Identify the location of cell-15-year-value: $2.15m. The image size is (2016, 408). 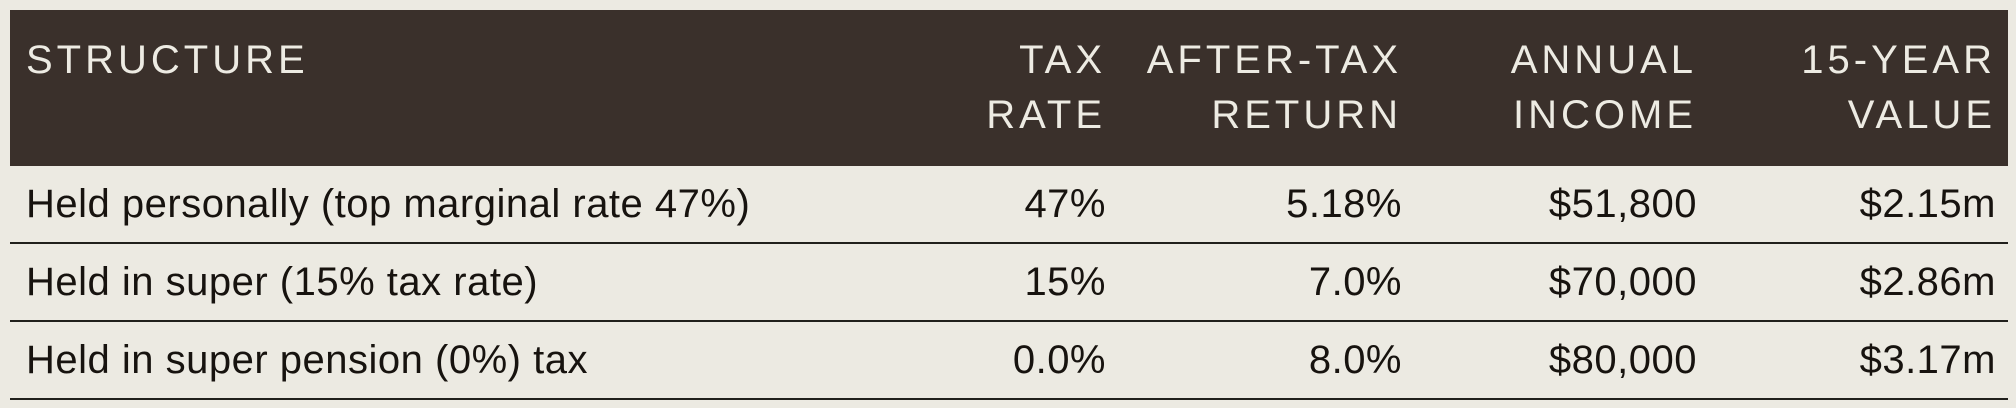
(1852, 205).